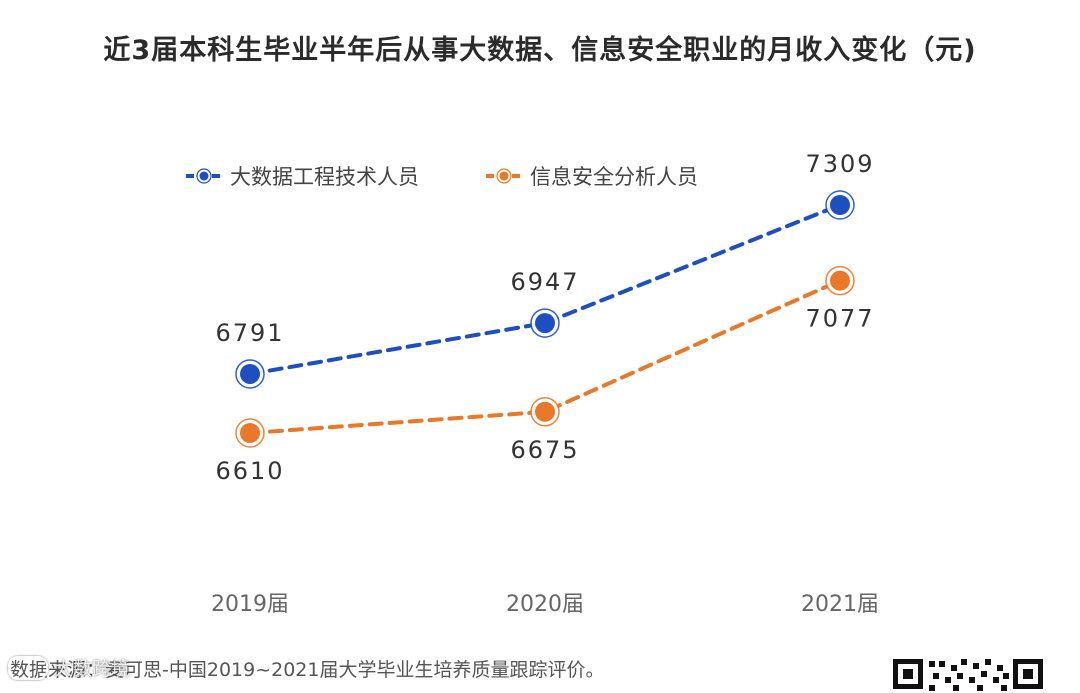 This screenshot has width=1080, height=693. What do you see at coordinates (544, 282) in the screenshot?
I see `data-label-big-data-2: 6947` at bounding box center [544, 282].